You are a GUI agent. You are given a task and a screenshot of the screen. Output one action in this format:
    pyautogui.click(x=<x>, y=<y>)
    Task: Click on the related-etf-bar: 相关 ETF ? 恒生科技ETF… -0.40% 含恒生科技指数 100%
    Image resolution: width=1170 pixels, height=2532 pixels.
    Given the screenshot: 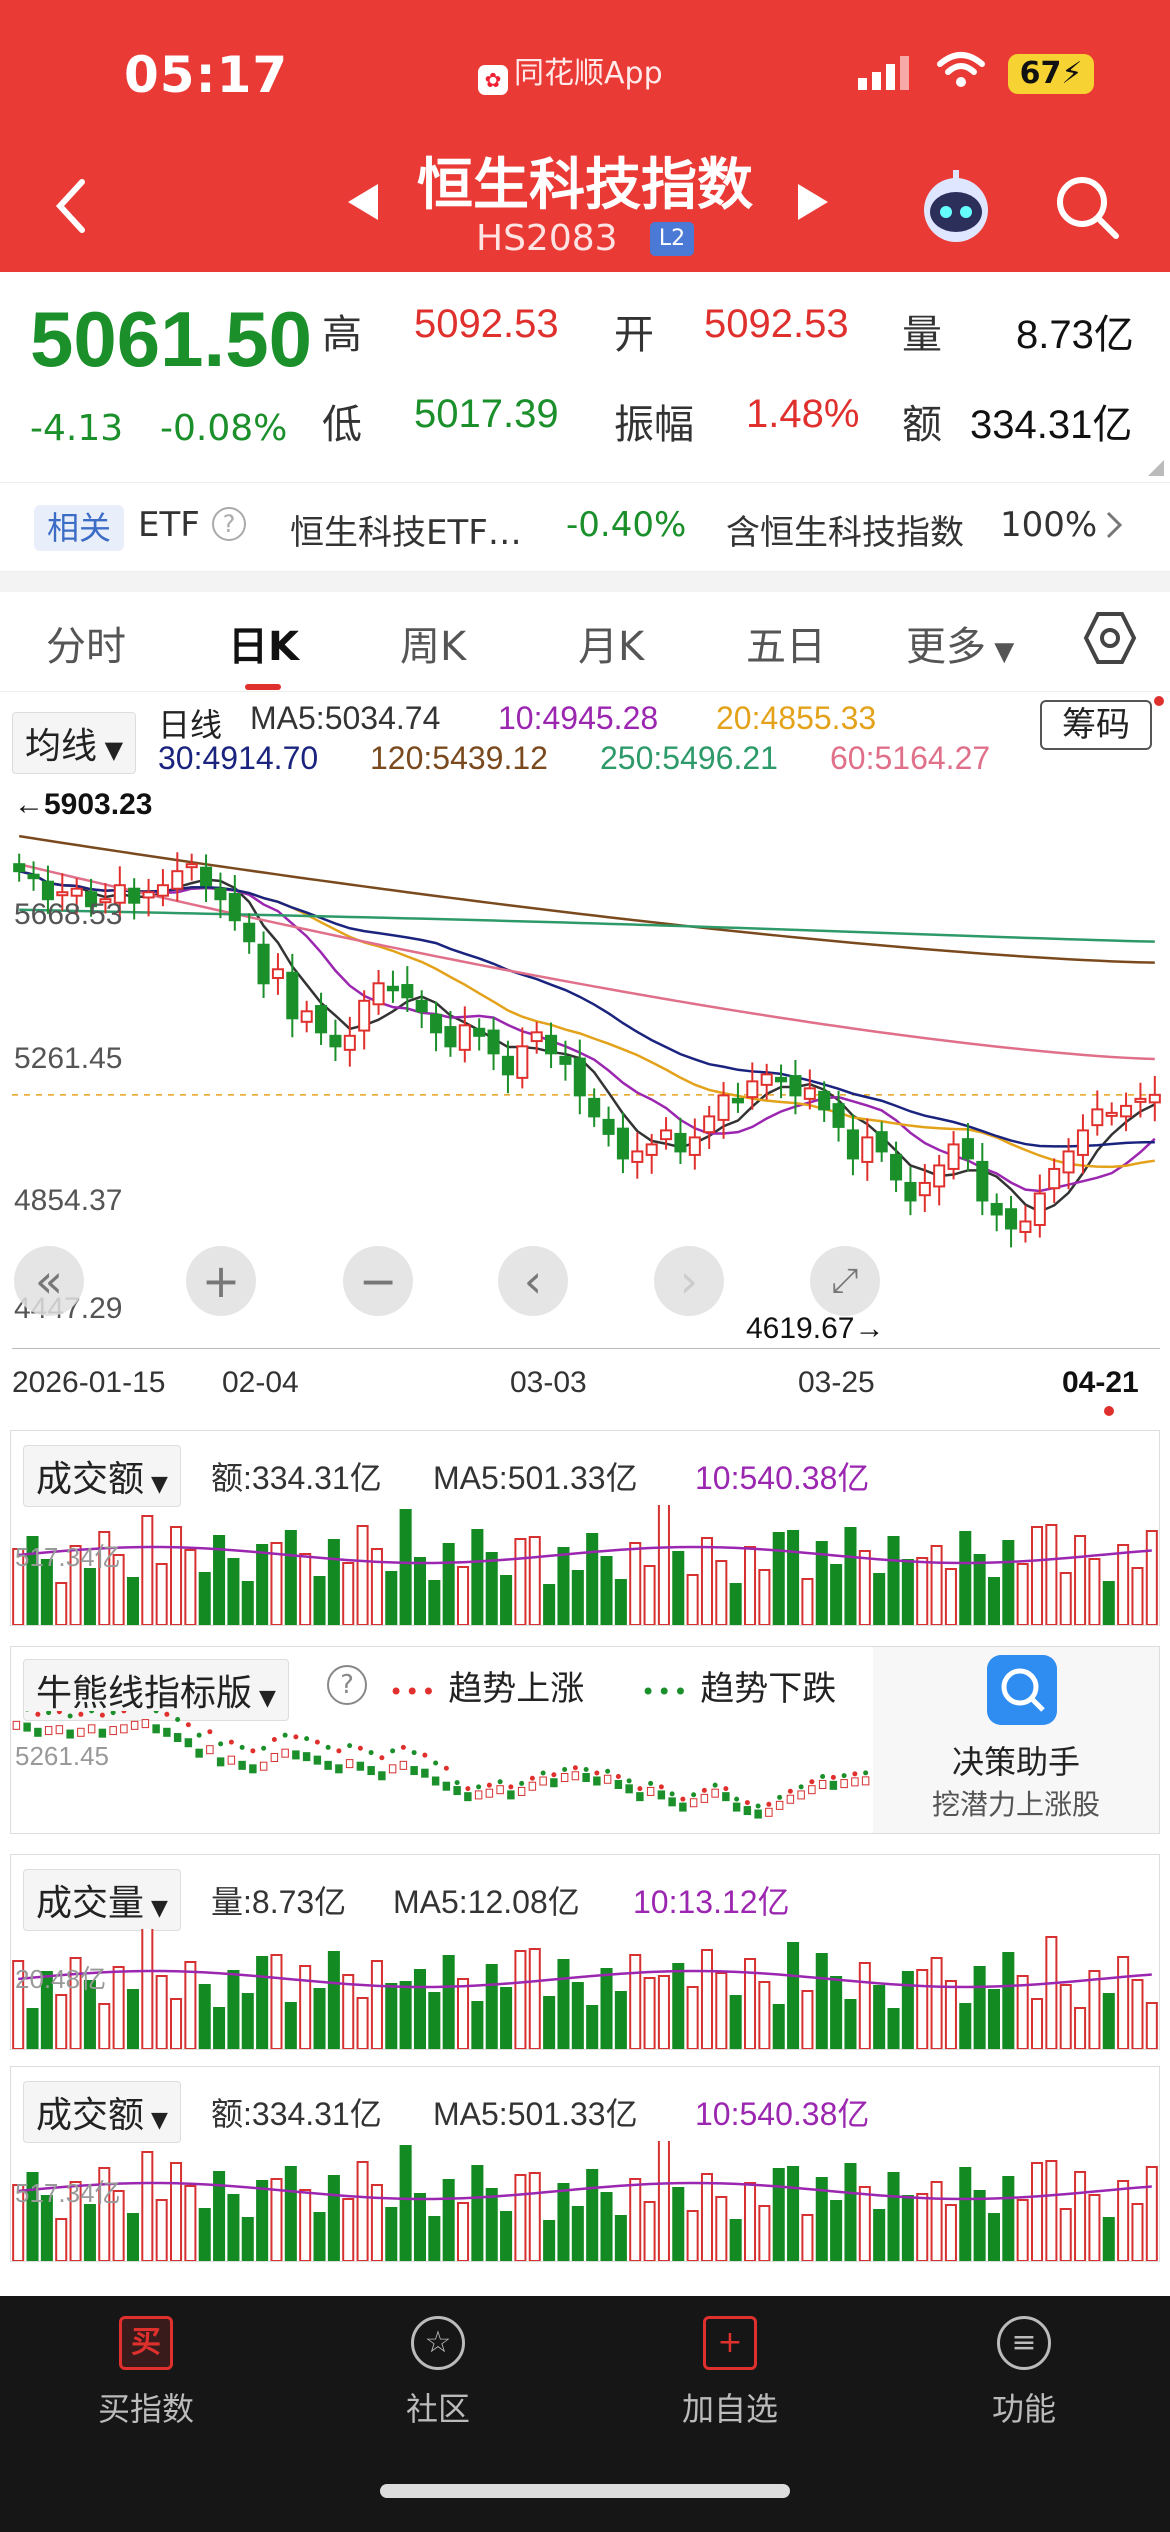 What is the action you would take?
    pyautogui.click(x=585, y=527)
    